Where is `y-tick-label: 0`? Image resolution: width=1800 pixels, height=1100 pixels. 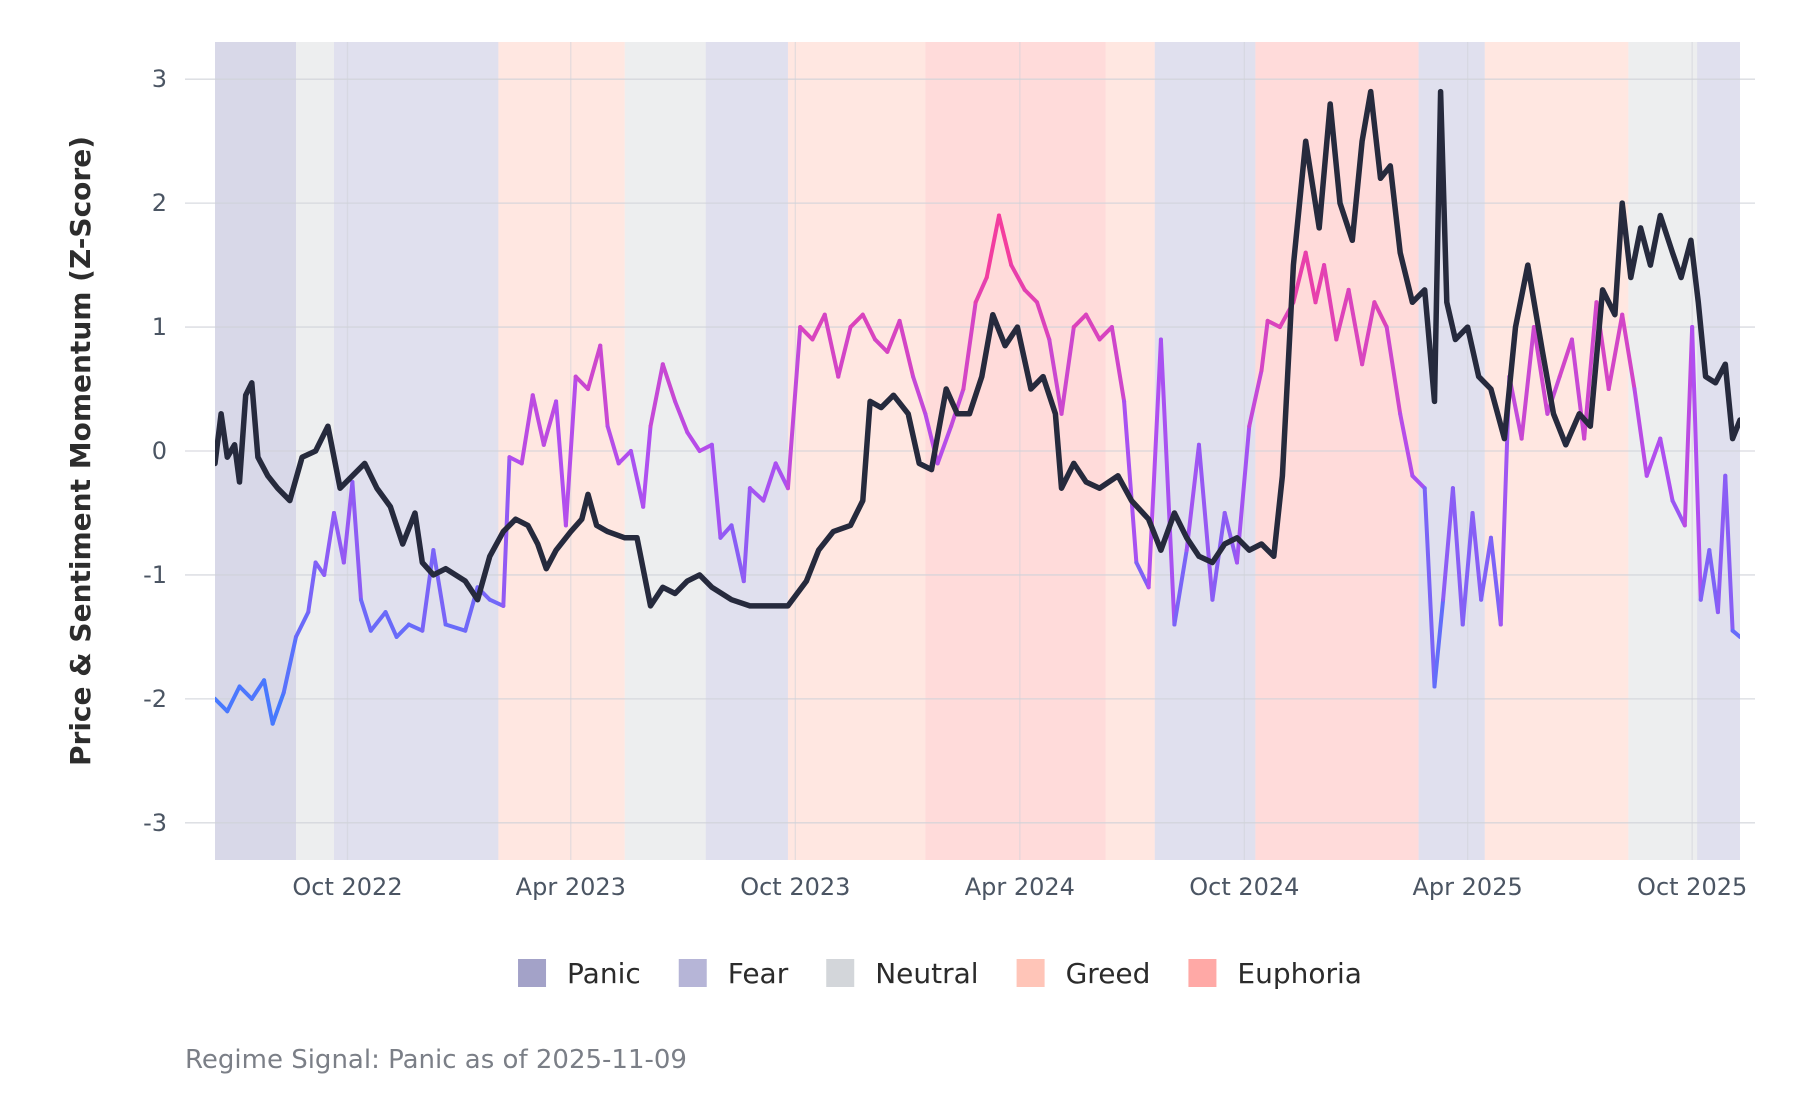
y-tick-label: 0 is located at coordinates (159, 451).